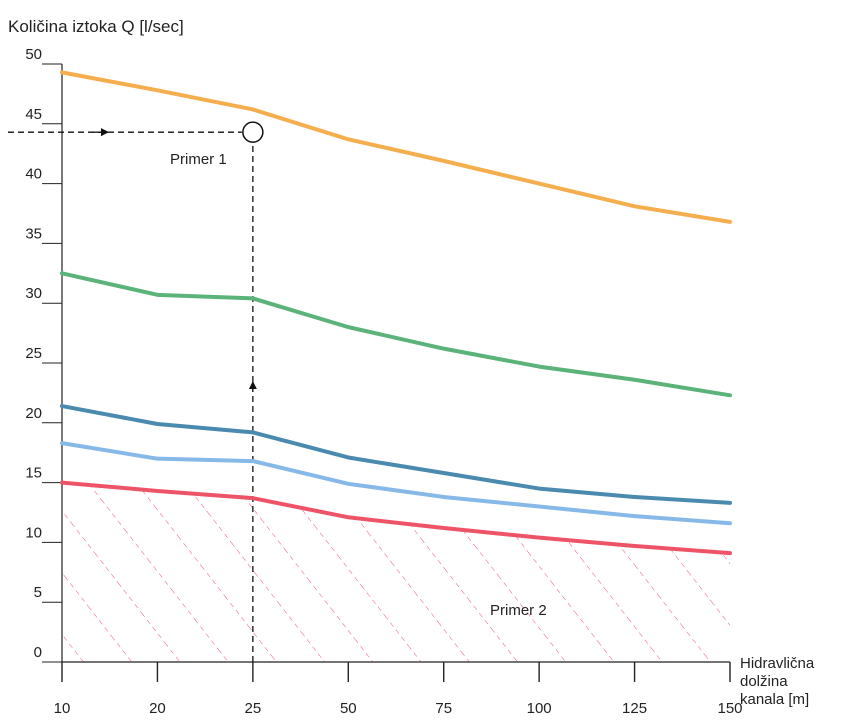 The height and width of the screenshot is (722, 845). Describe the element at coordinates (348, 708) in the screenshot. I see `x-tick-label: 50` at that location.